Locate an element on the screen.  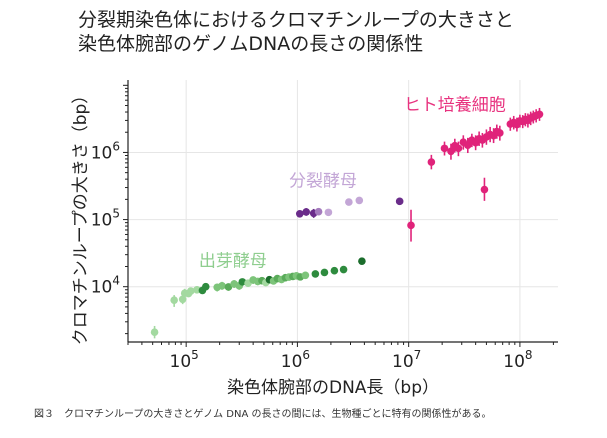
x-axis-label: 染色体腕部のDNA長（bp） is located at coordinates (333, 388).